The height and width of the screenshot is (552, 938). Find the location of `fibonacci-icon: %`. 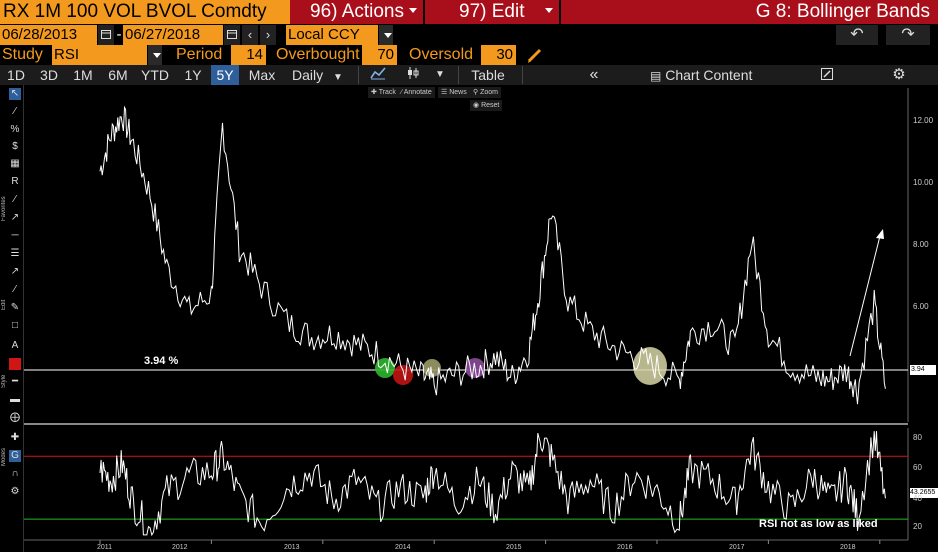

fibonacci-icon: % is located at coordinates (15, 129).